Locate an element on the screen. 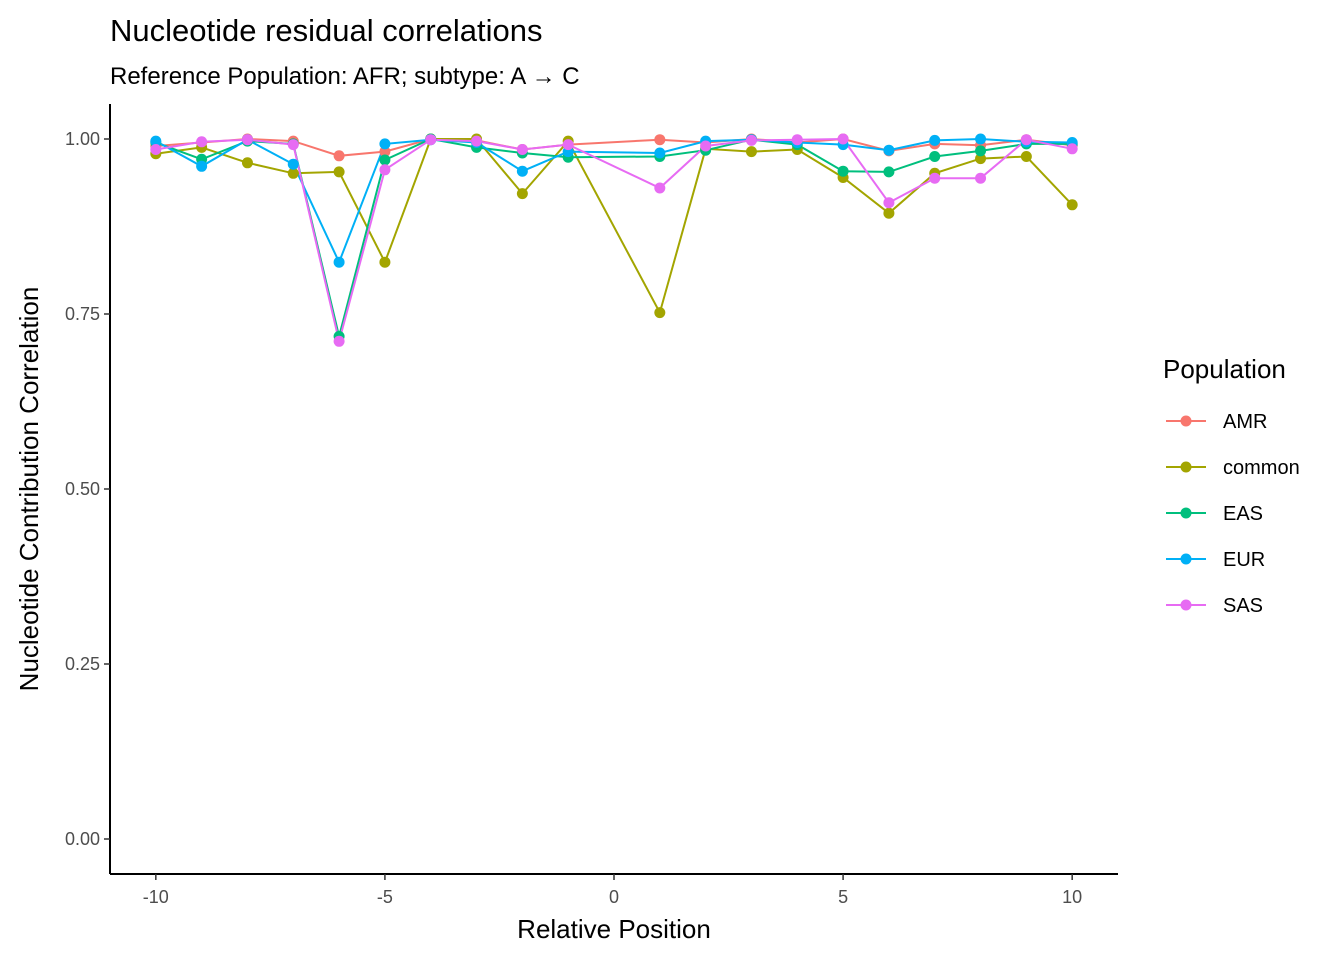 Image resolution: width=1344 pixels, height=960 pixels. y-tick-label: 0.00 is located at coordinates (82, 839).